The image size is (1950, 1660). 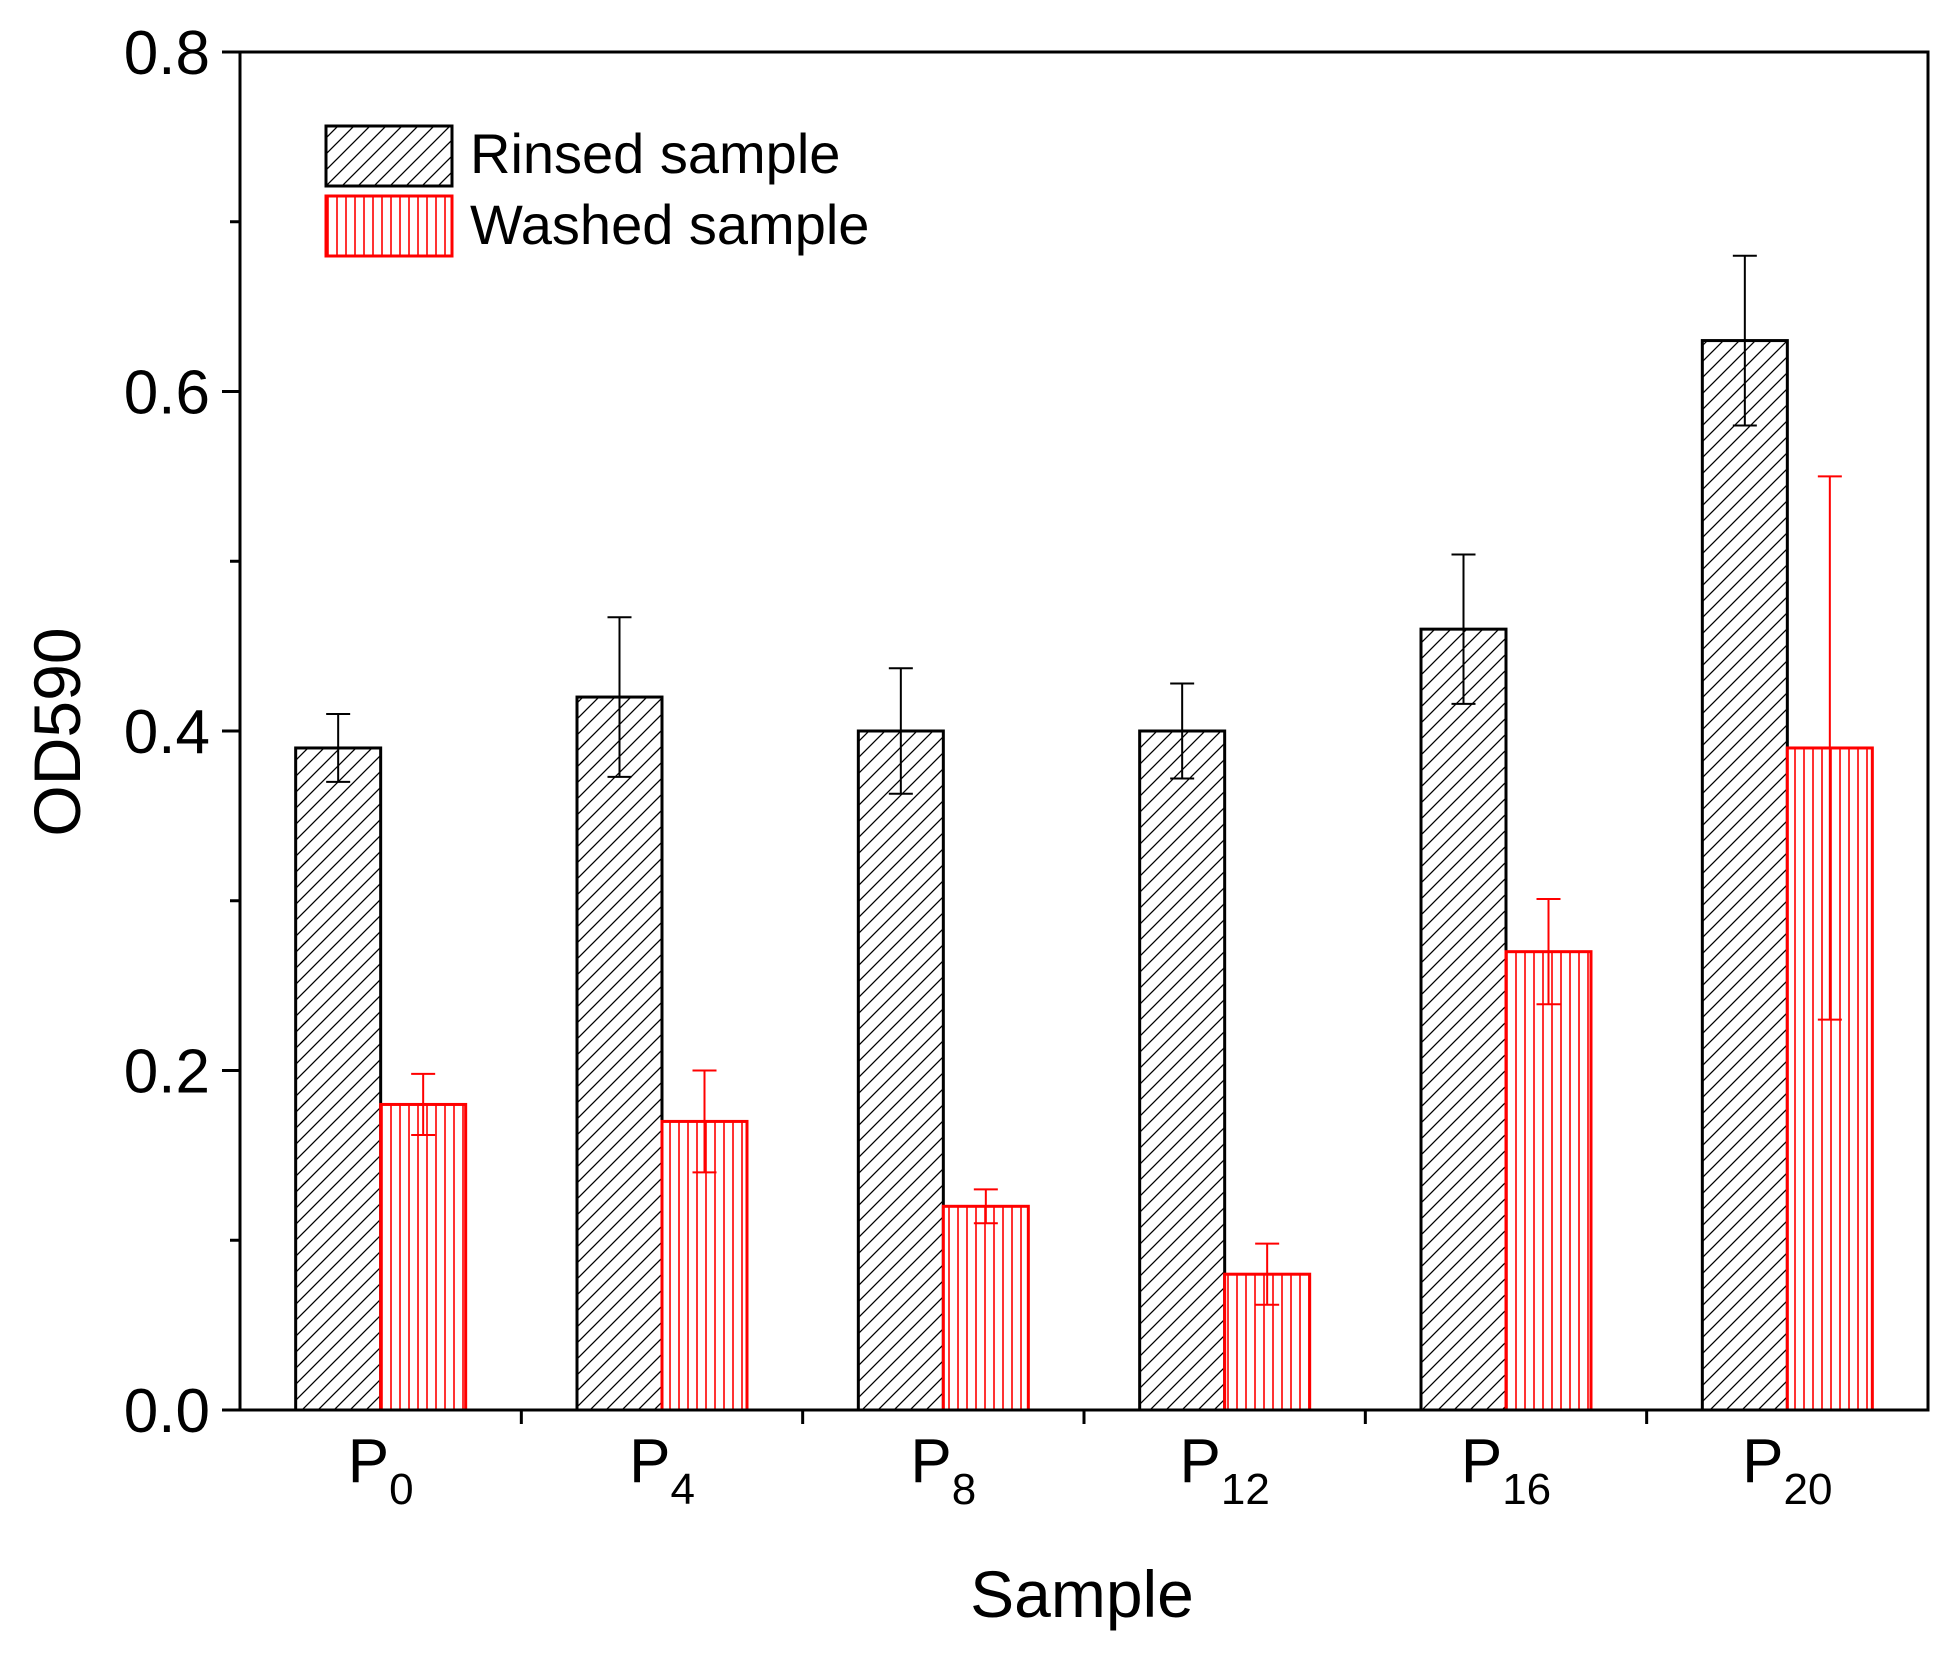 I want to click on y-tick-label: 0.4, so click(x=167, y=732).